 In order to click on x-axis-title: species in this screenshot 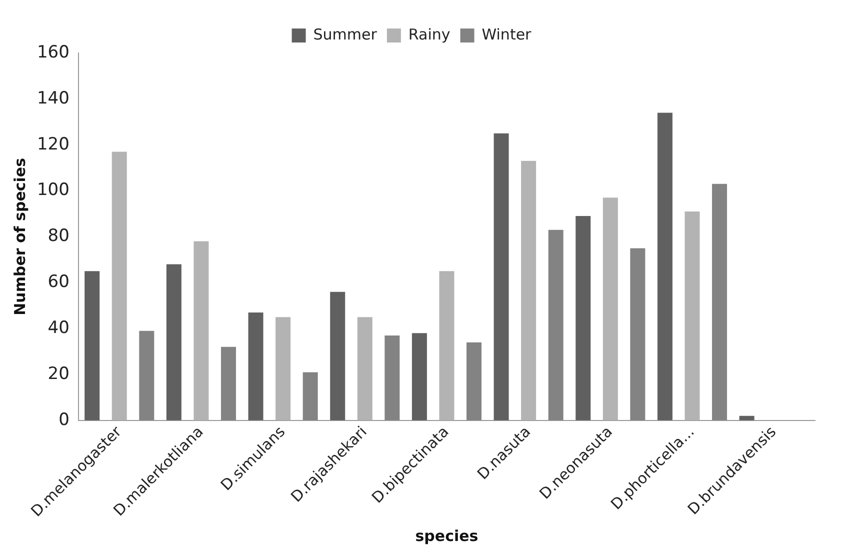, I will do `click(446, 535)`.